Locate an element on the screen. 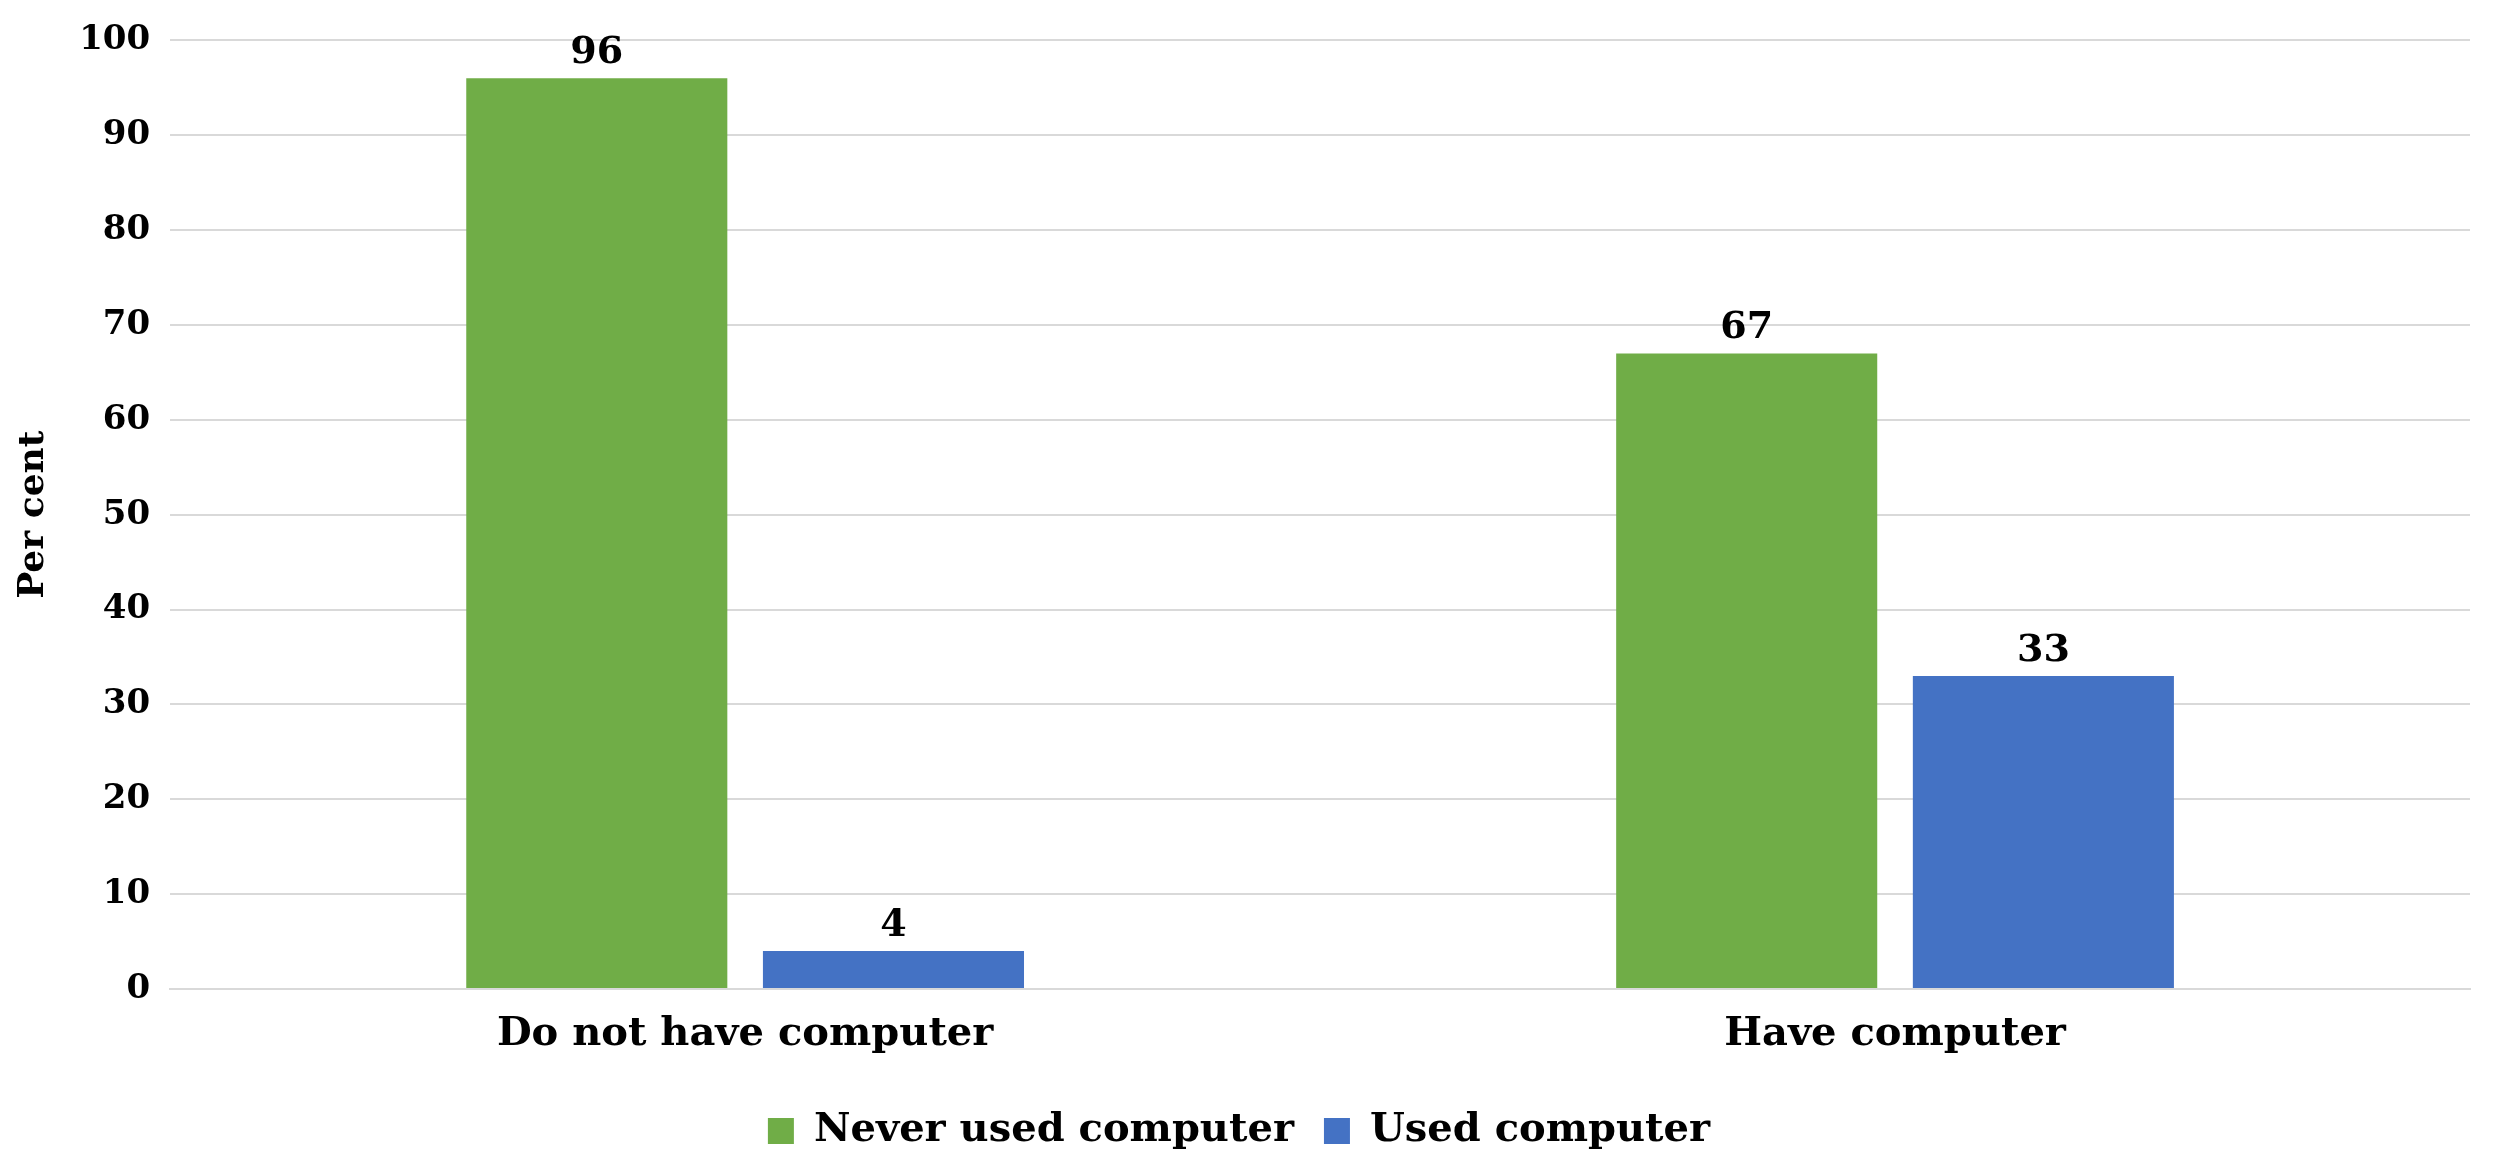 The image size is (2498, 1165). y-tick-label: 20 is located at coordinates (126, 796).